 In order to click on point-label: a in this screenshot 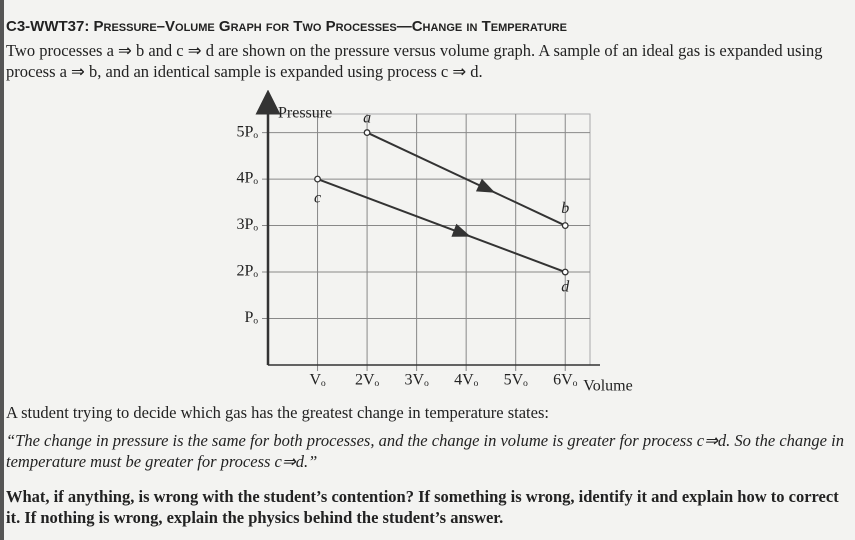, I will do `click(367, 117)`.